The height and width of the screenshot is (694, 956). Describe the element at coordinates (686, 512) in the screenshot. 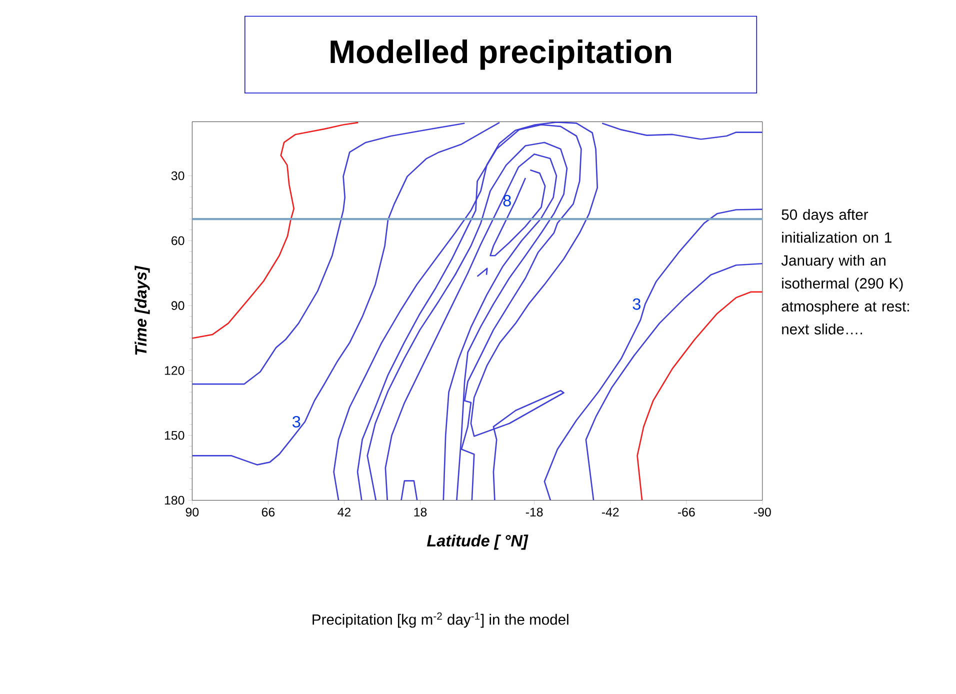

I see `x-tick-label: -66` at that location.